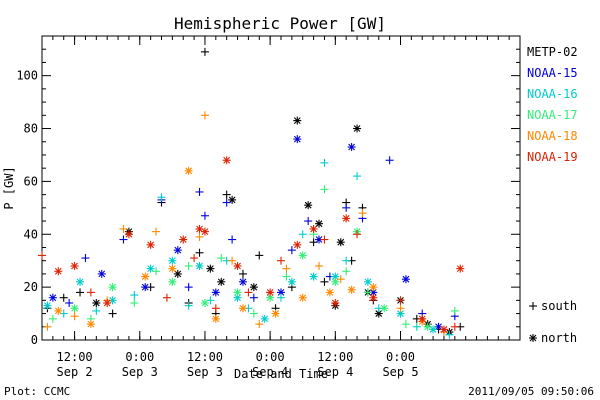 Image resolution: width=600 pixels, height=400 pixels. Describe the element at coordinates (552, 157) in the screenshot. I see `legend-entry: NOAA-19` at that location.